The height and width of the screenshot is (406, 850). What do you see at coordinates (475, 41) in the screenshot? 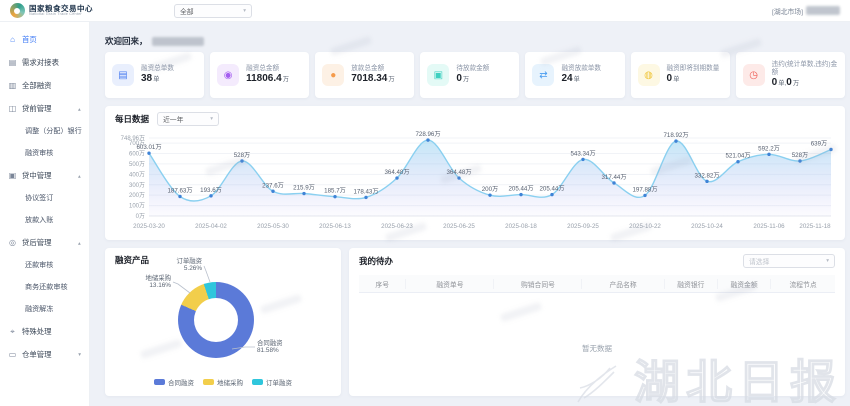
I see `welcome-line: 欢迎回来，` at bounding box center [475, 41].